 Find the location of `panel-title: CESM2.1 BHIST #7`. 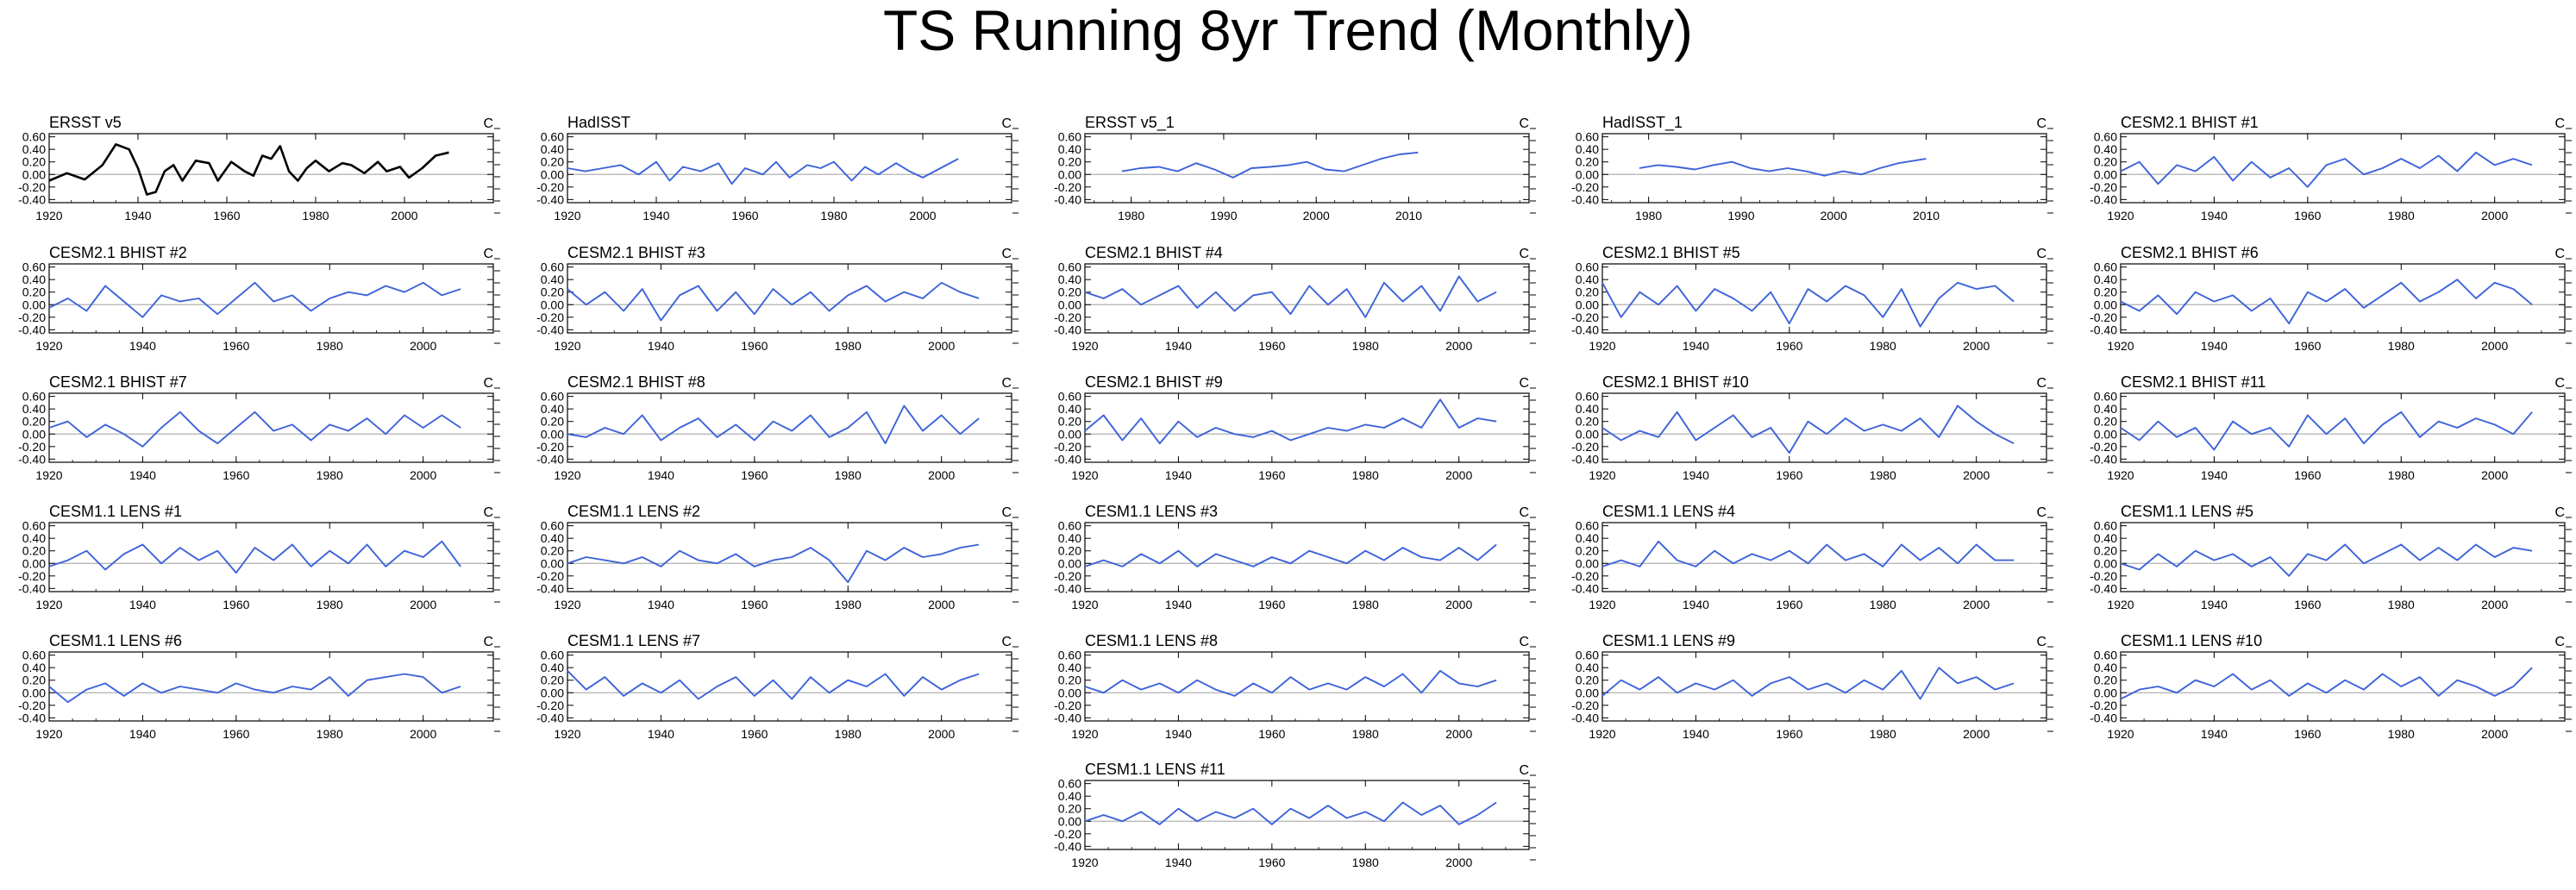

panel-title: CESM2.1 BHIST #7 is located at coordinates (118, 382).